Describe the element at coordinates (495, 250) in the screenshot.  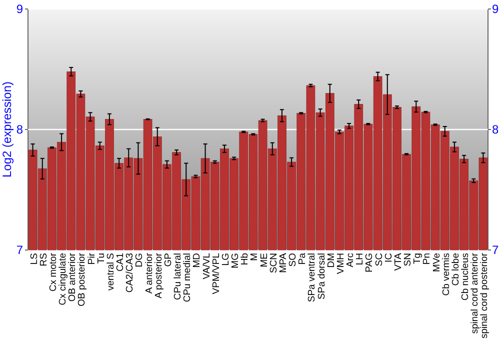
I see `y2-tick-label: 7` at that location.